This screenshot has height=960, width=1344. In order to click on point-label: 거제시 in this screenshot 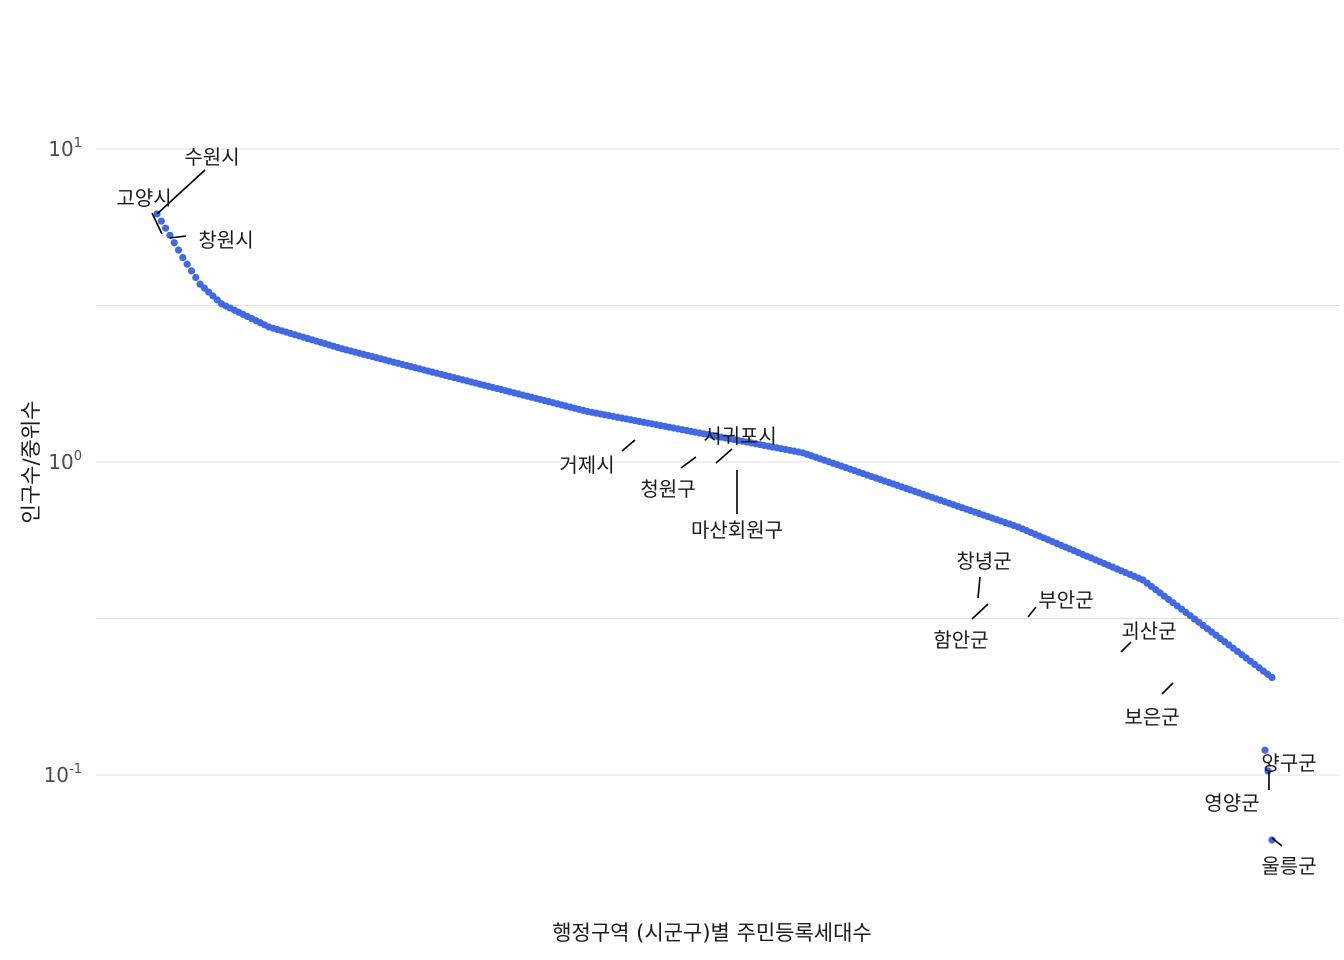, I will do `click(586, 465)`.